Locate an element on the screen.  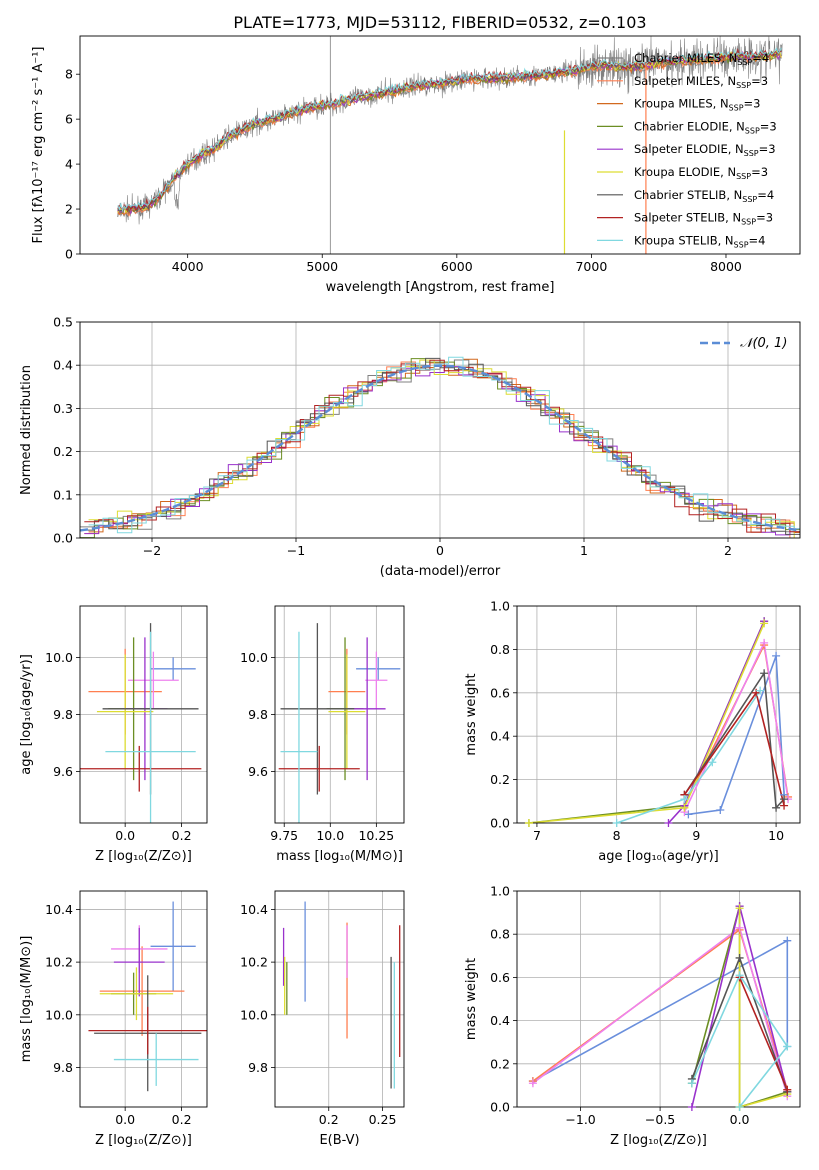
y-tick-label: 0 is located at coordinates (69, 254).